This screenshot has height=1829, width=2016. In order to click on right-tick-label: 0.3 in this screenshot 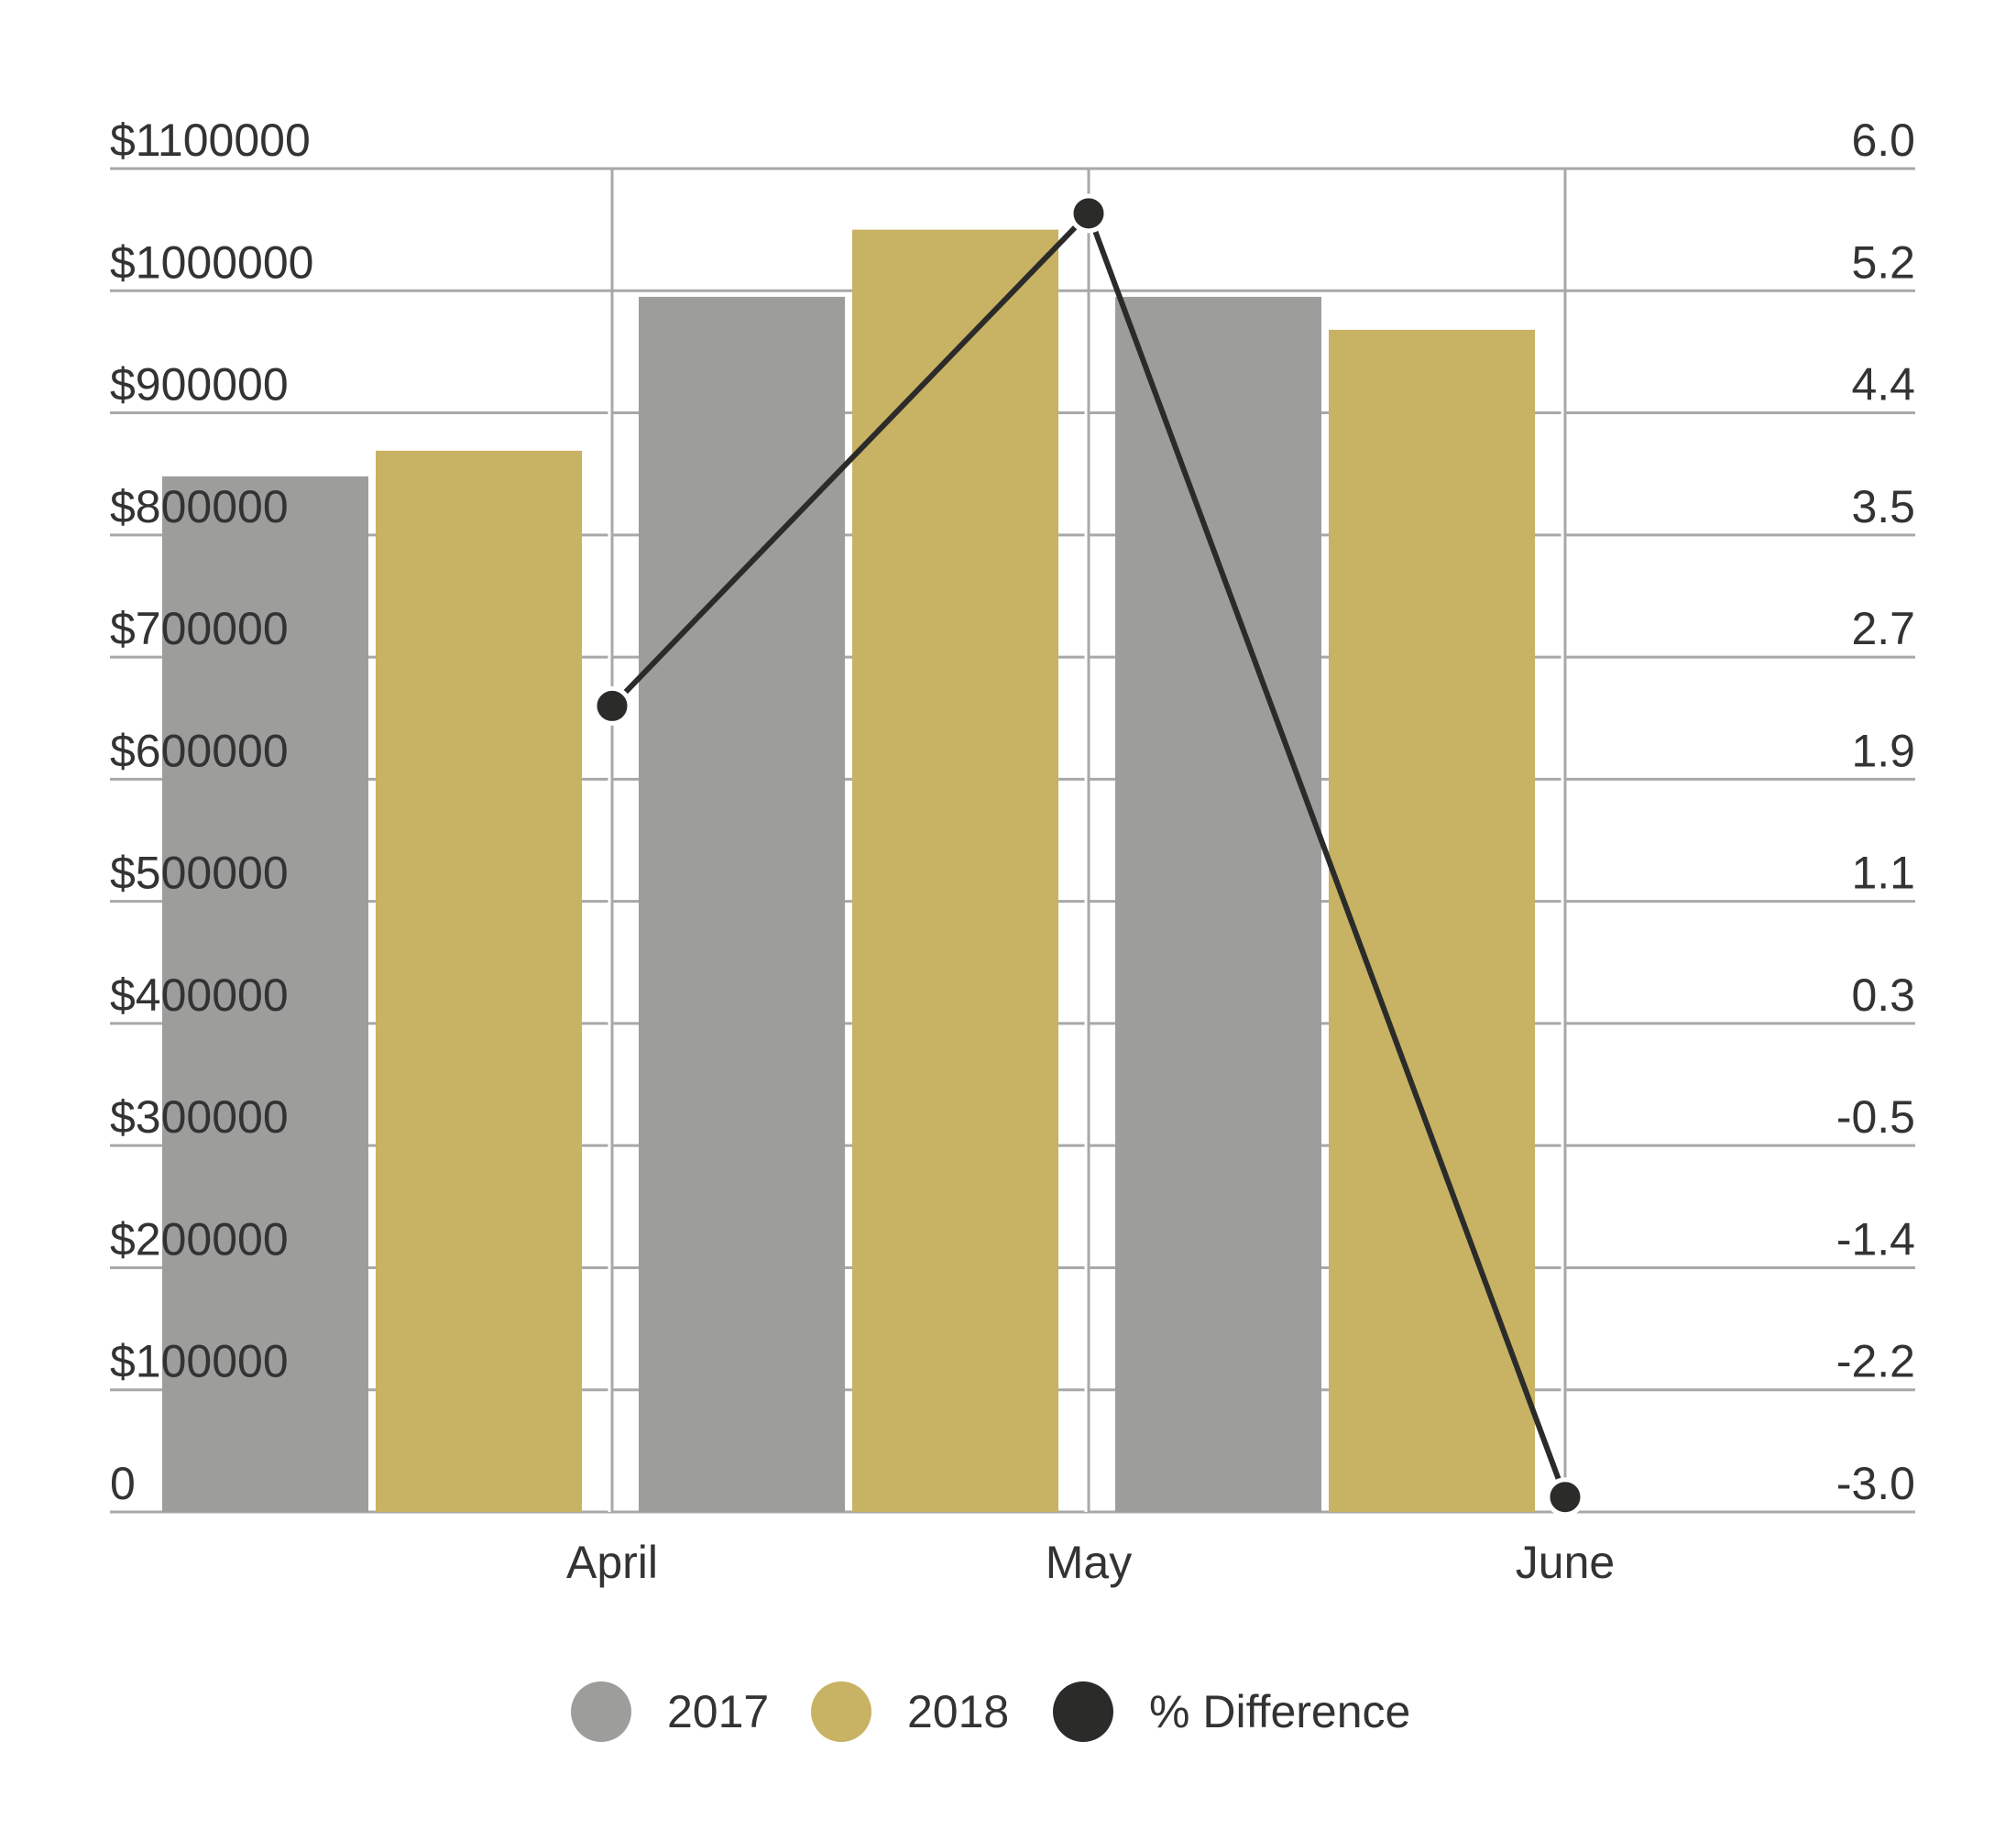, I will do `click(1883, 995)`.